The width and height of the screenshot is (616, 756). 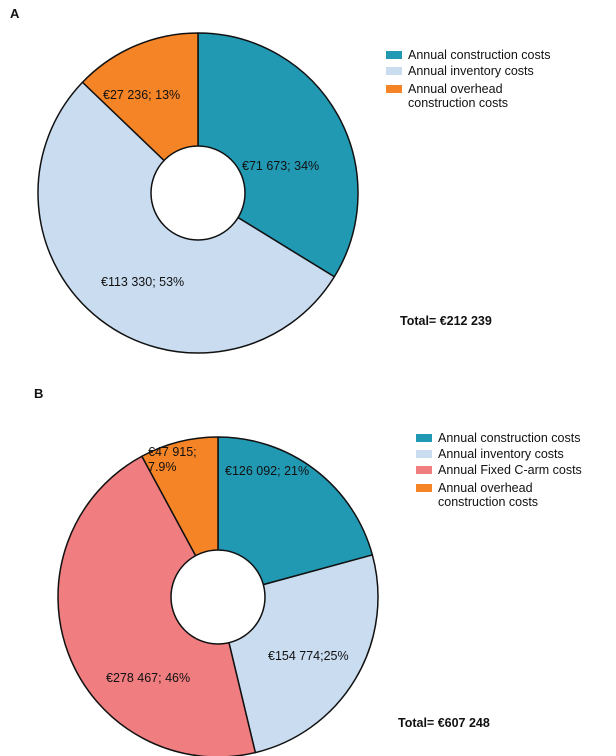 I want to click on slice-label-a-3: €27 236; 13%, so click(x=141, y=95).